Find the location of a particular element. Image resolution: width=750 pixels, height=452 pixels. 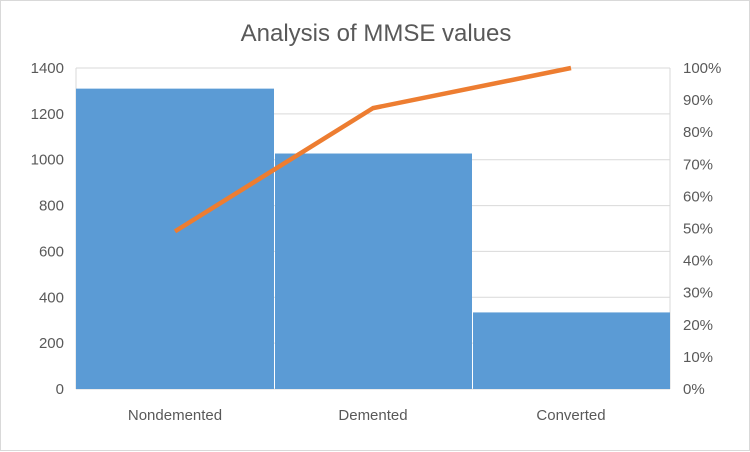

right-tick-label: 70% is located at coordinates (698, 164).